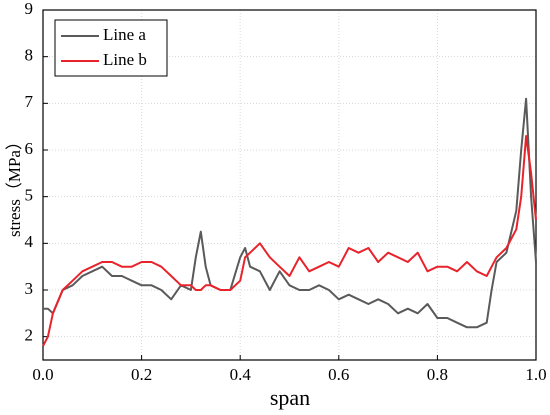  Describe the element at coordinates (29, 335) in the screenshot. I see `y-tick-label: 2` at that location.